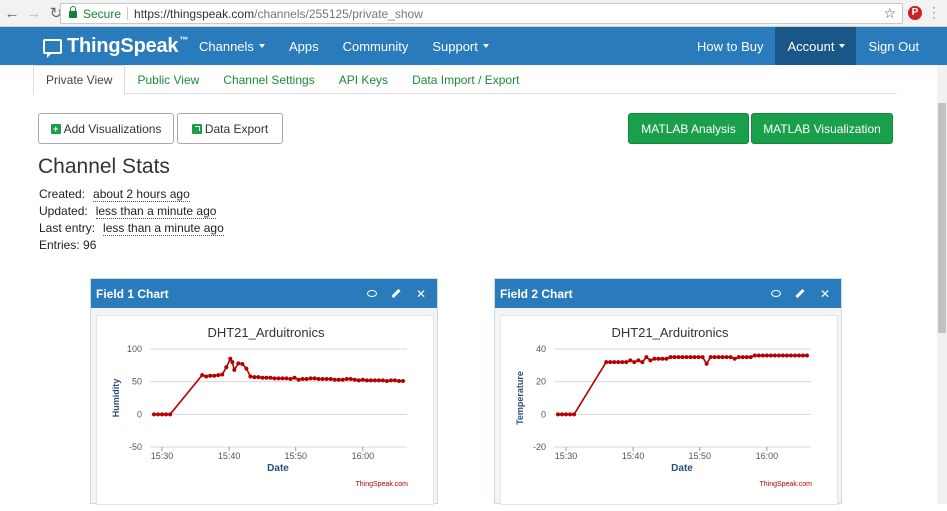 Image resolution: width=947 pixels, height=511 pixels. Describe the element at coordinates (55, 128) in the screenshot. I see `plus-icon: +` at that location.